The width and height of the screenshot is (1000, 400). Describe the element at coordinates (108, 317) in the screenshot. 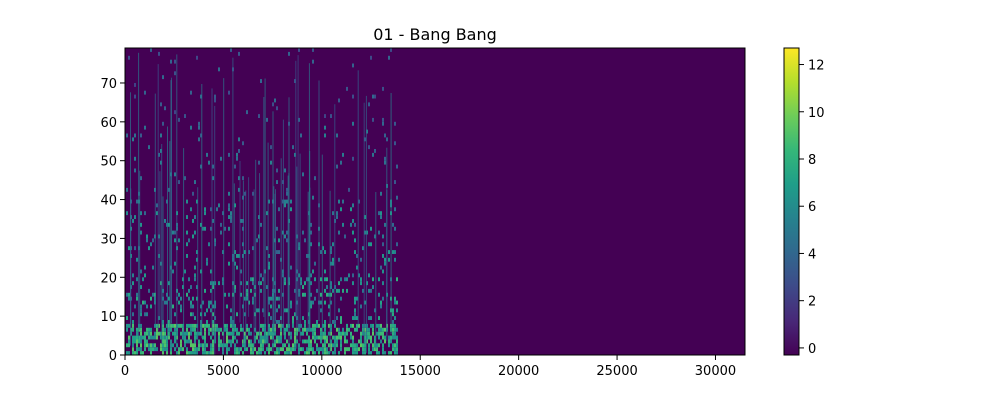

I see `y-tick-label: 10` at that location.